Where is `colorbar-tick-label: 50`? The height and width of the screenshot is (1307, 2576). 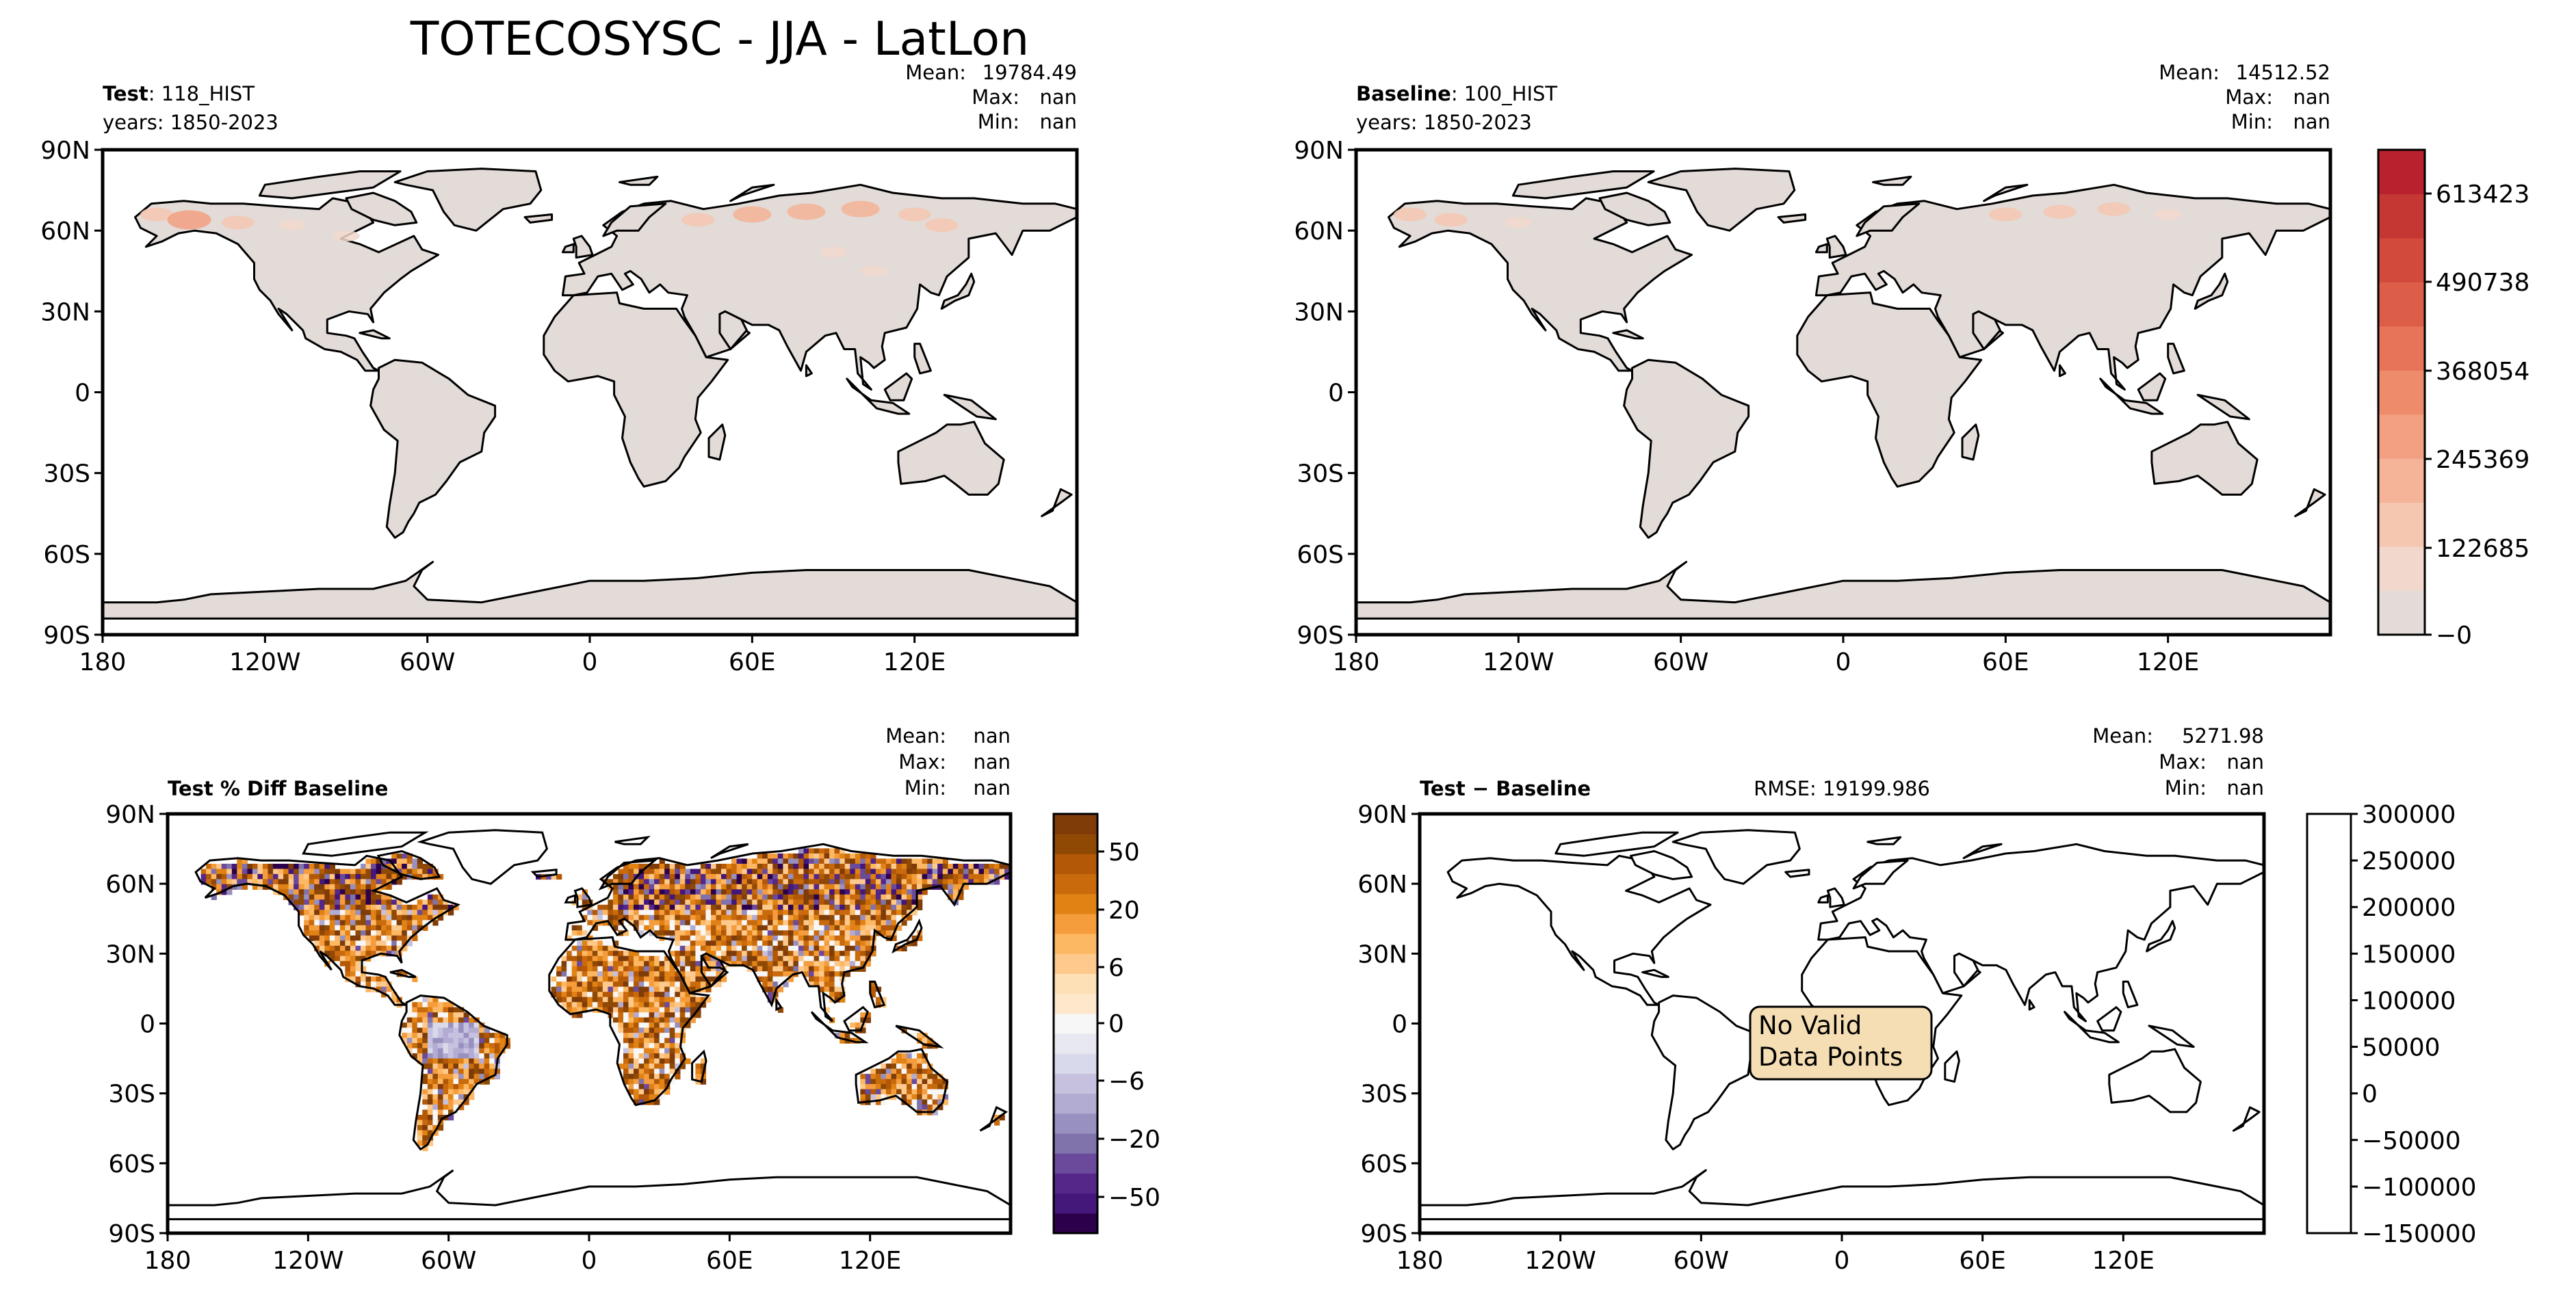
colorbar-tick-label: 50 is located at coordinates (1124, 853).